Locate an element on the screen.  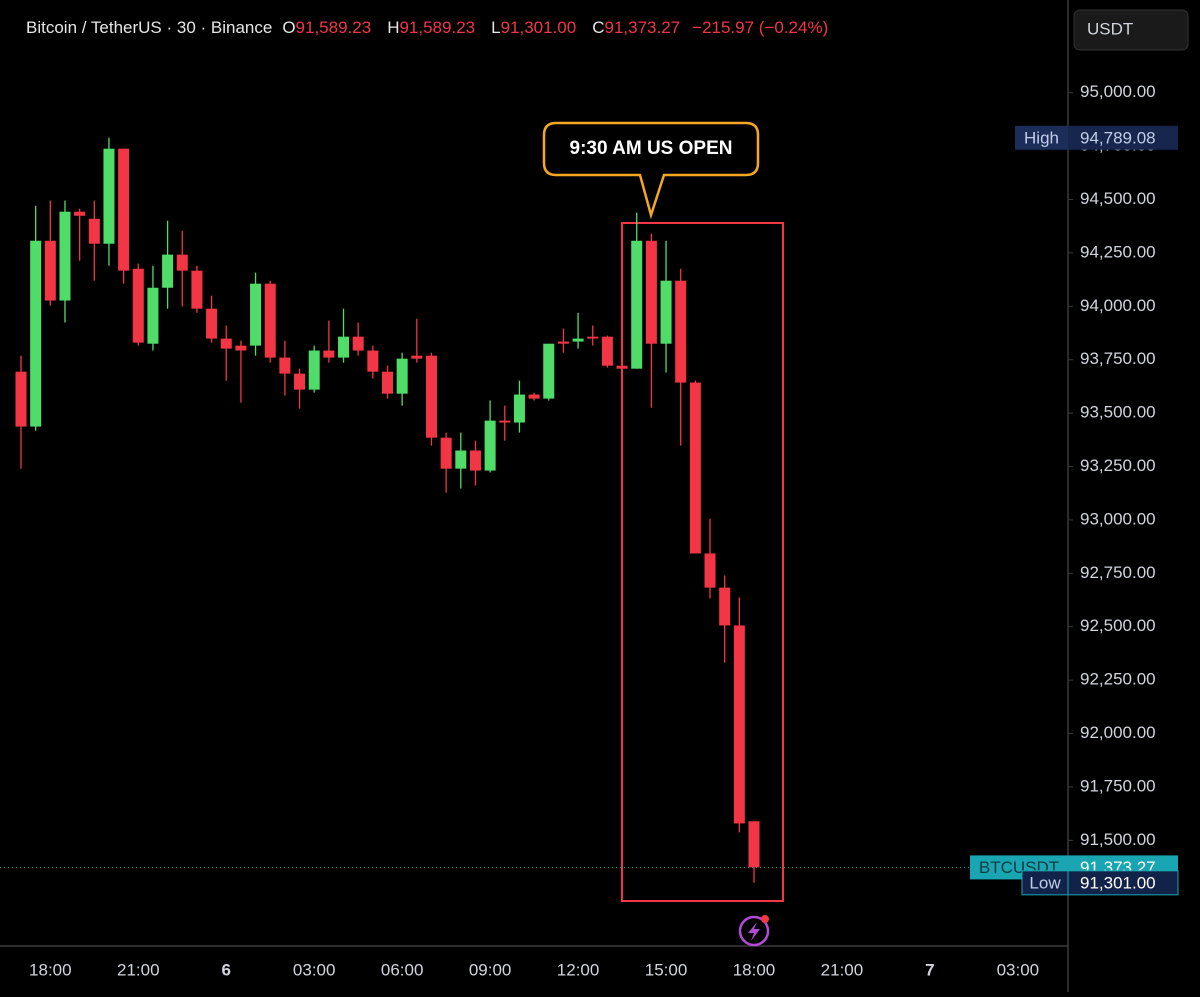
callout is located at coordinates (651, 170).